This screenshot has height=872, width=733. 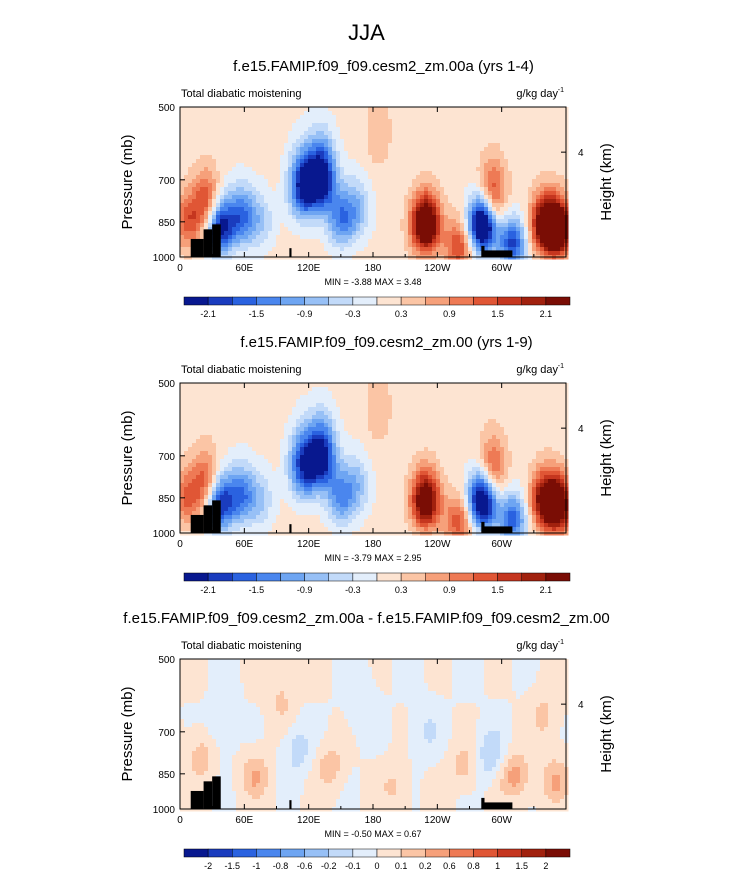 I want to click on colorbar-label: -2, so click(x=208, y=866).